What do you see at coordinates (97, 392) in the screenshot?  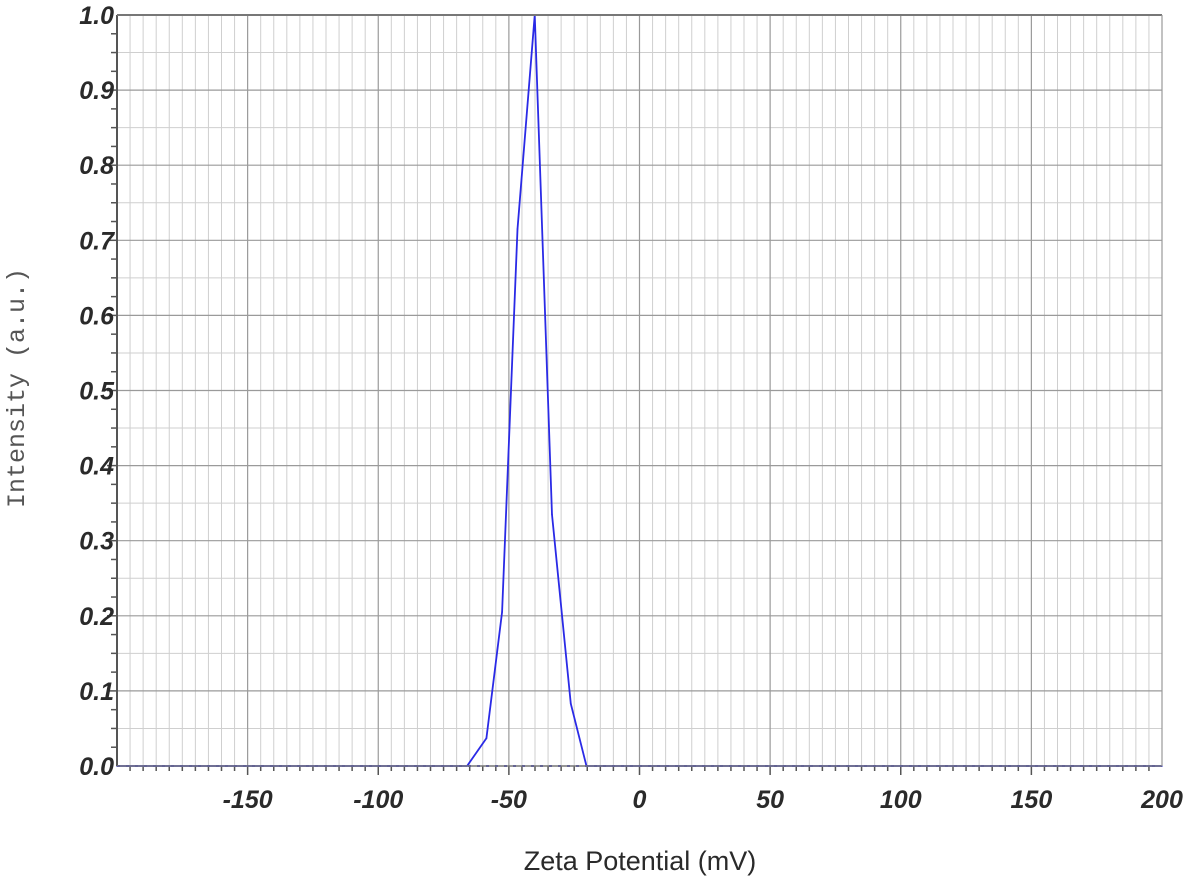 I see `y-tick-label: 0.5` at bounding box center [97, 392].